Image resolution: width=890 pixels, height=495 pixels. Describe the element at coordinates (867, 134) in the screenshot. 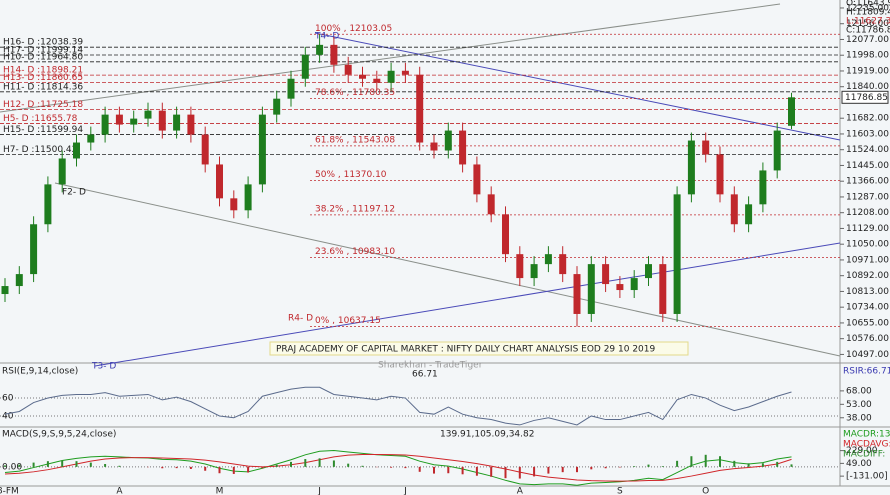

I see `y-tick-label: 11603.00` at that location.